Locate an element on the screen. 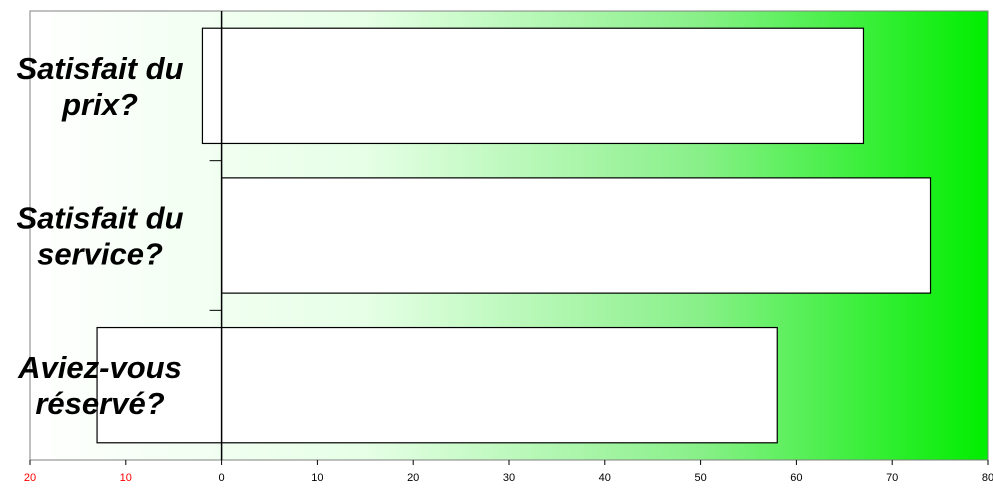 The height and width of the screenshot is (488, 993). x-tick-label: 60 is located at coordinates (796, 478).